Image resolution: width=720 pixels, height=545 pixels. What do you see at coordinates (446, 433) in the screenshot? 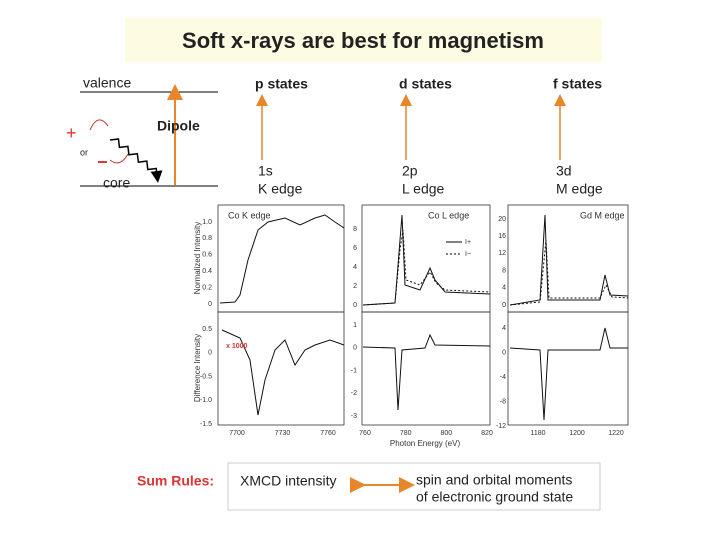
I see `x-tick-label: 800` at bounding box center [446, 433].